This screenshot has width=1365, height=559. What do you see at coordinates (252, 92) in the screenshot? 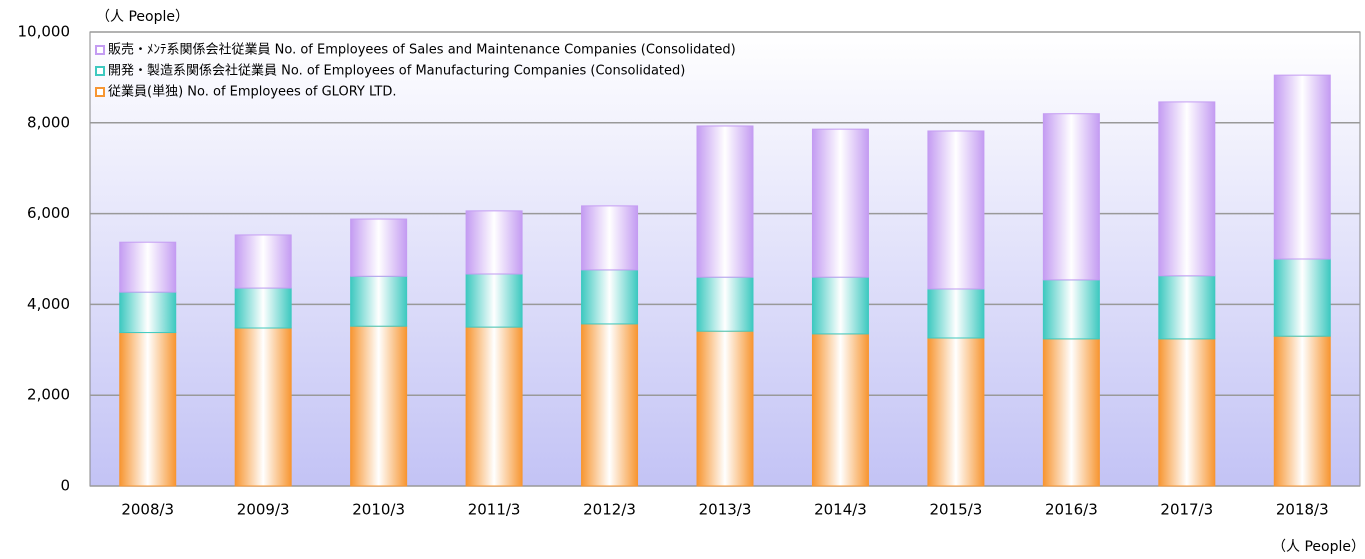
I see `legend-label: 従業員(単独) No. of Employees of GLORY LTD.` at bounding box center [252, 92].